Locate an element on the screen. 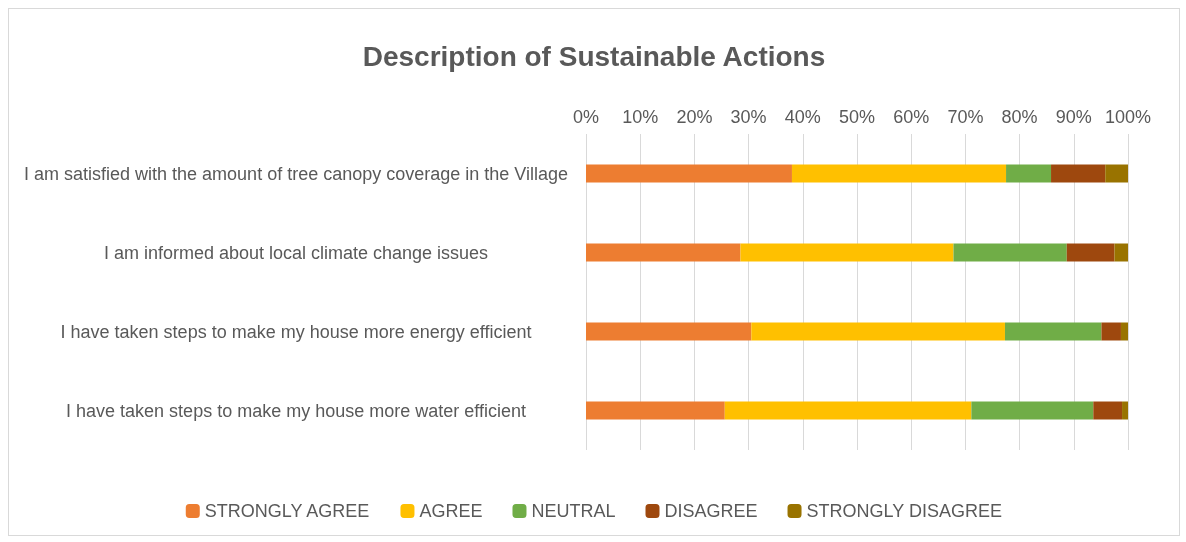  x-tick-label: 20% is located at coordinates (694, 117).